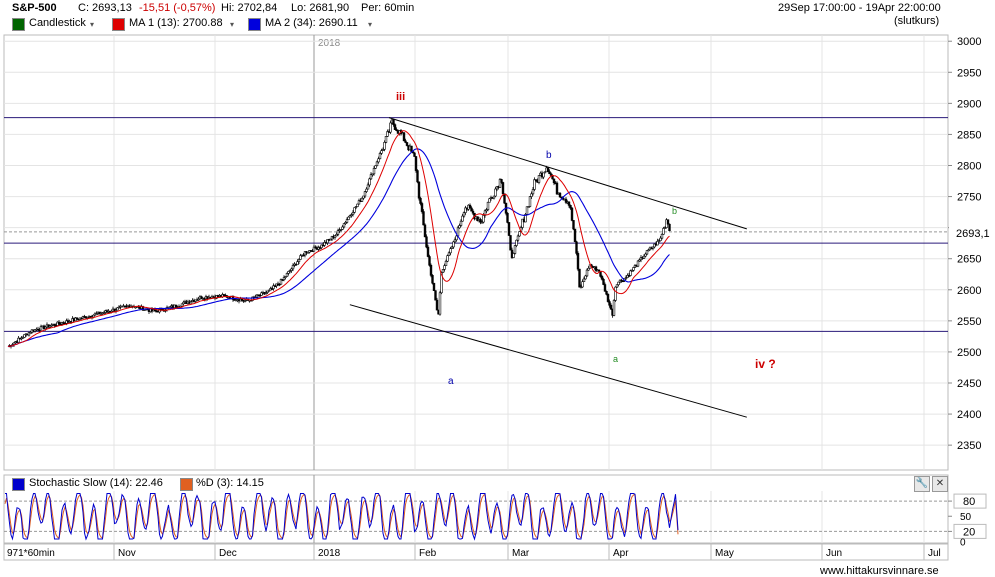 This screenshot has height=577, width=995. What do you see at coordinates (879, 571) in the screenshot?
I see `source-watermark: www.hittakursvinnare.se` at bounding box center [879, 571].